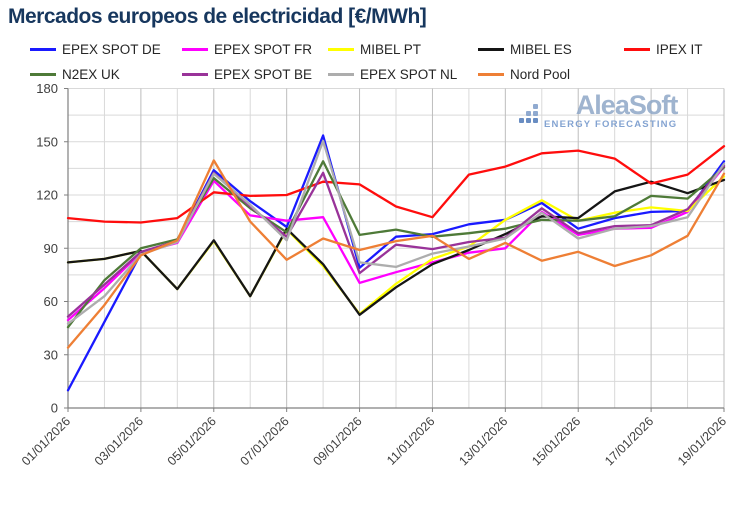 The image size is (730, 509). I want to click on legend-item-n2ex-uk: N2EX UK, so click(106, 74).